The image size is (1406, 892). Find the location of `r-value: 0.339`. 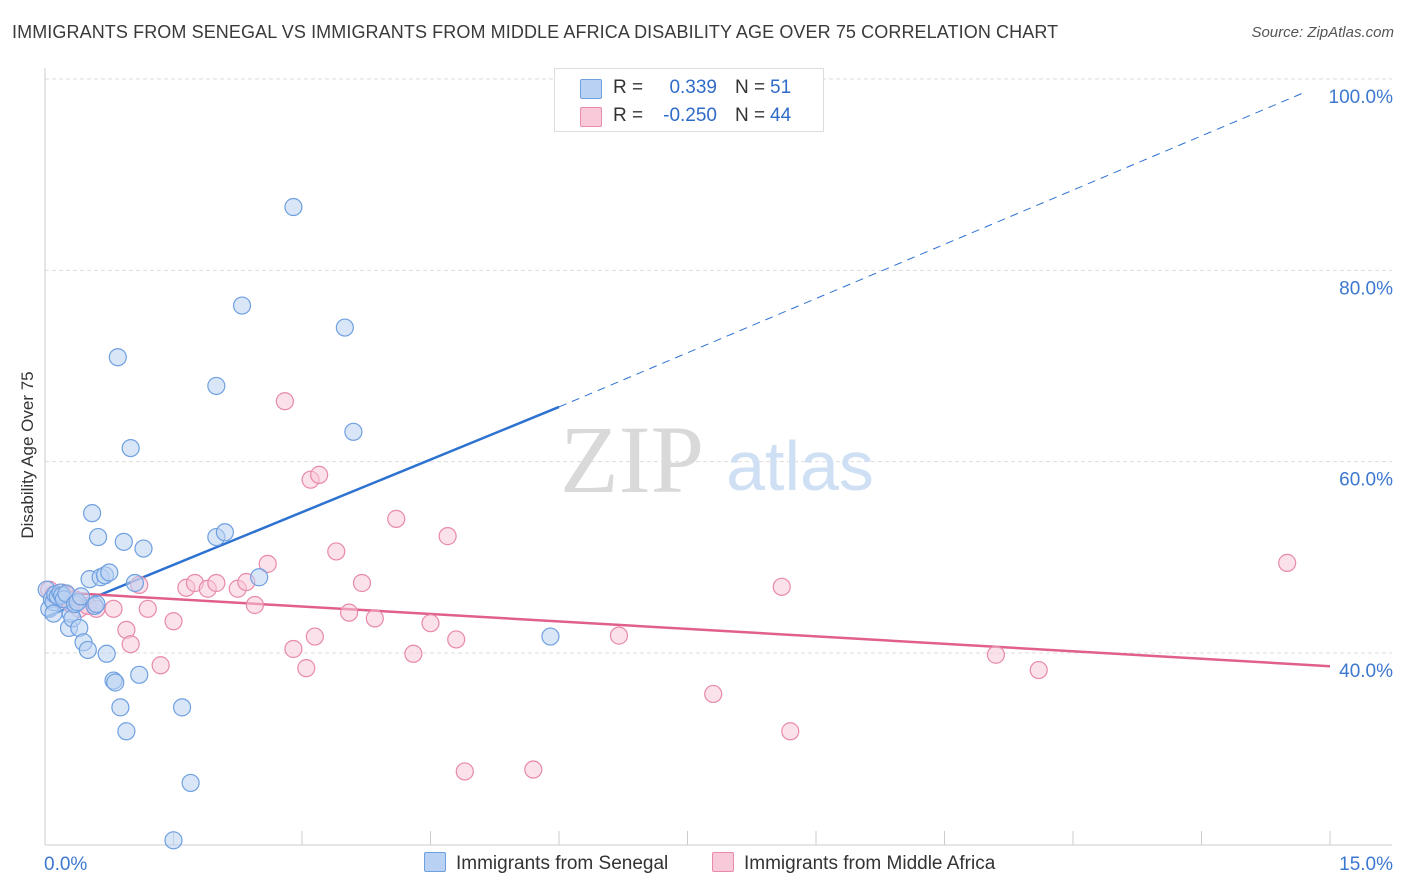

r-value: 0.339 is located at coordinates (693, 87).